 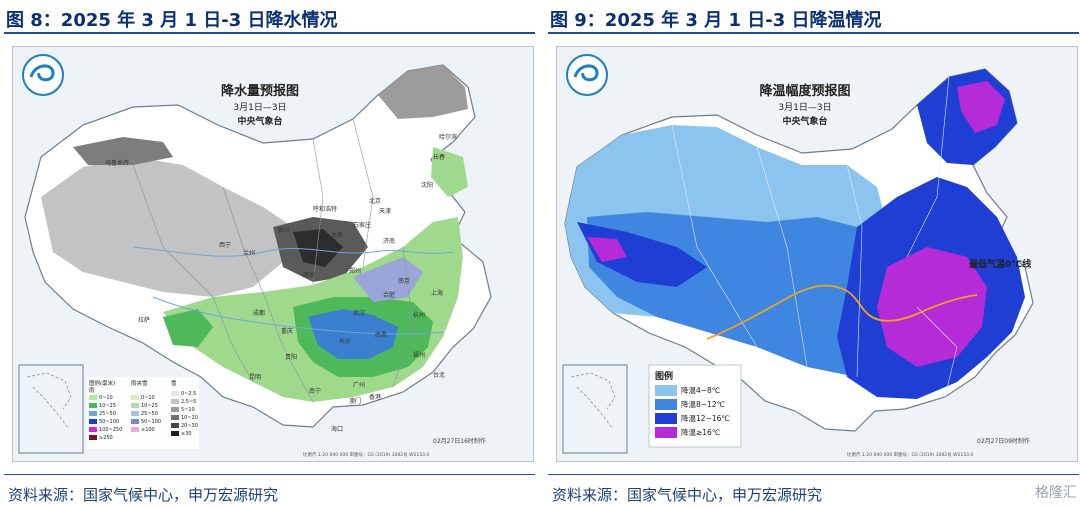 What do you see at coordinates (642, 254) in the screenshot?
I see `cooling-12-16-west` at bounding box center [642, 254].